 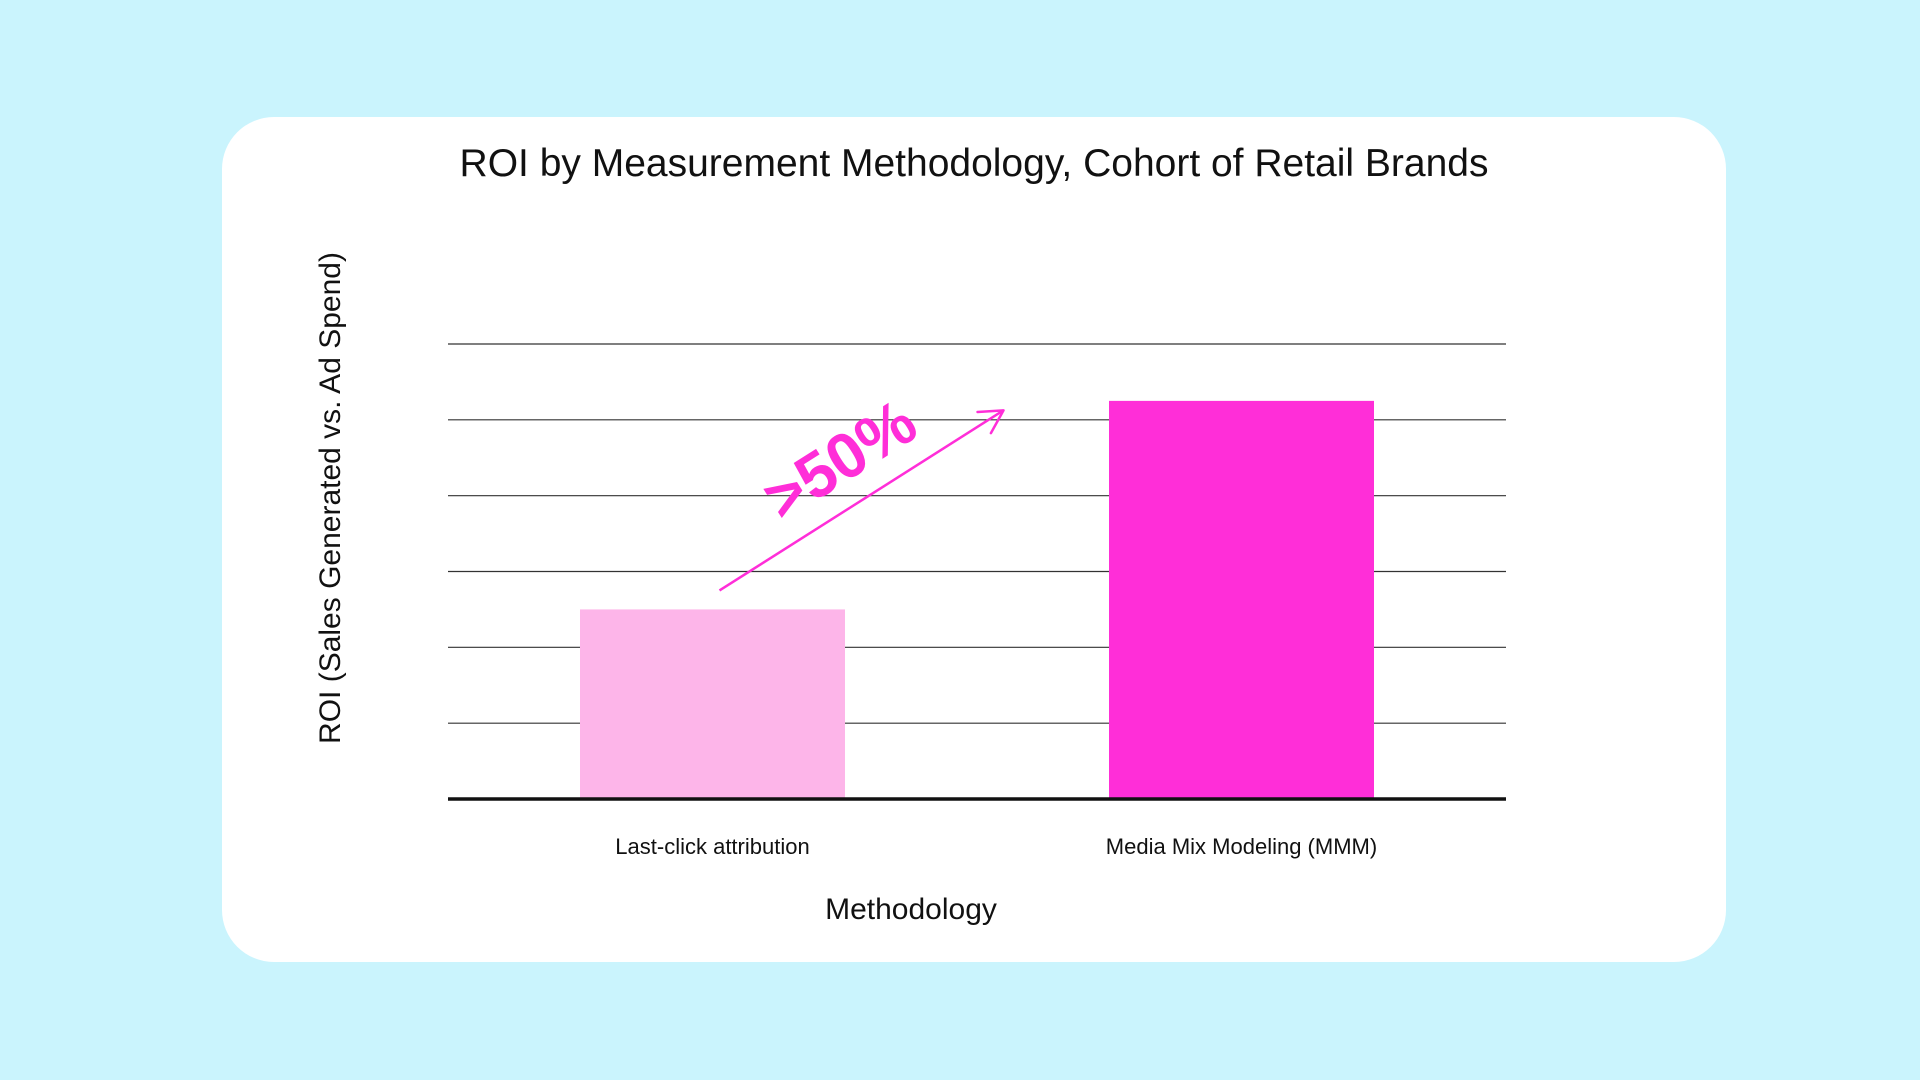 I want to click on category-label: Last-click attribution, so click(x=712, y=846).